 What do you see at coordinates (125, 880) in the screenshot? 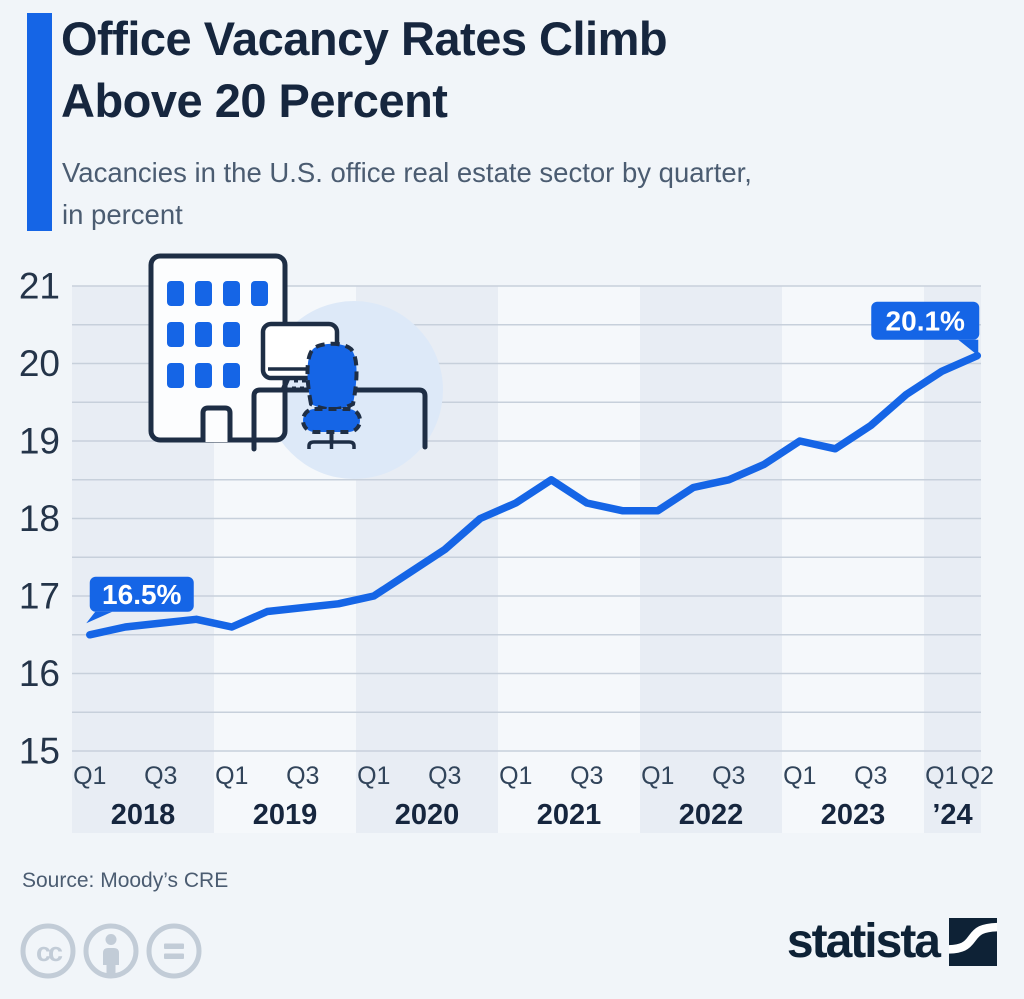
I see `source-text: Source: Moody’s CRE` at bounding box center [125, 880].